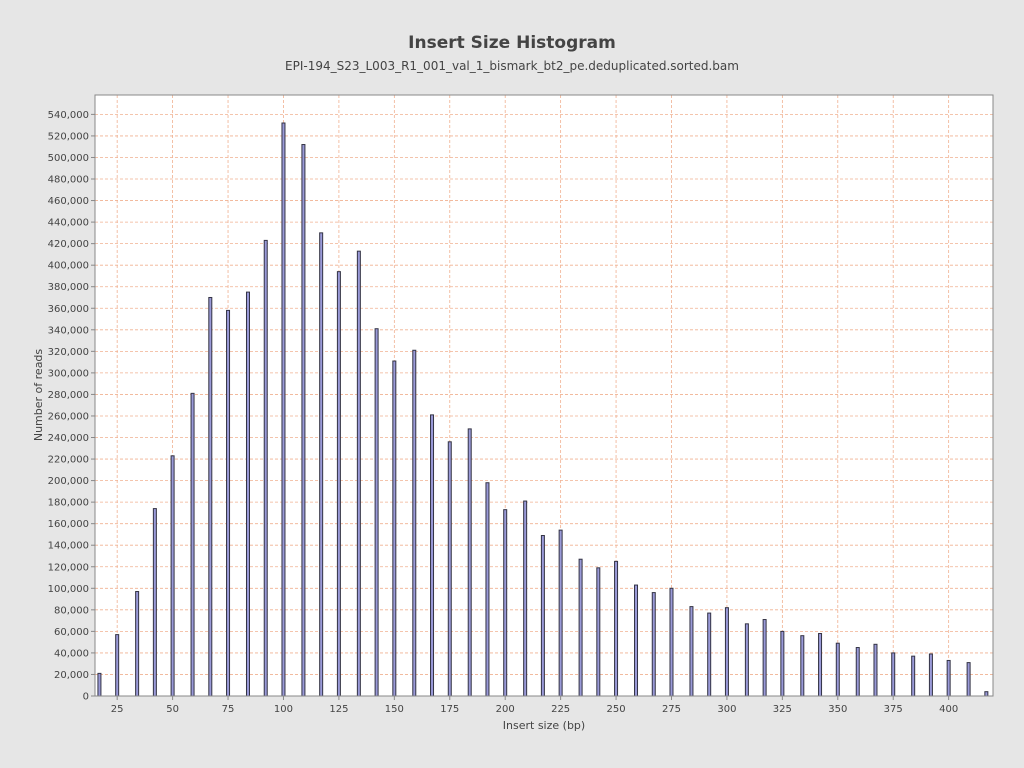  What do you see at coordinates (616, 709) in the screenshot?
I see `x-tick-label: 250` at bounding box center [616, 709].